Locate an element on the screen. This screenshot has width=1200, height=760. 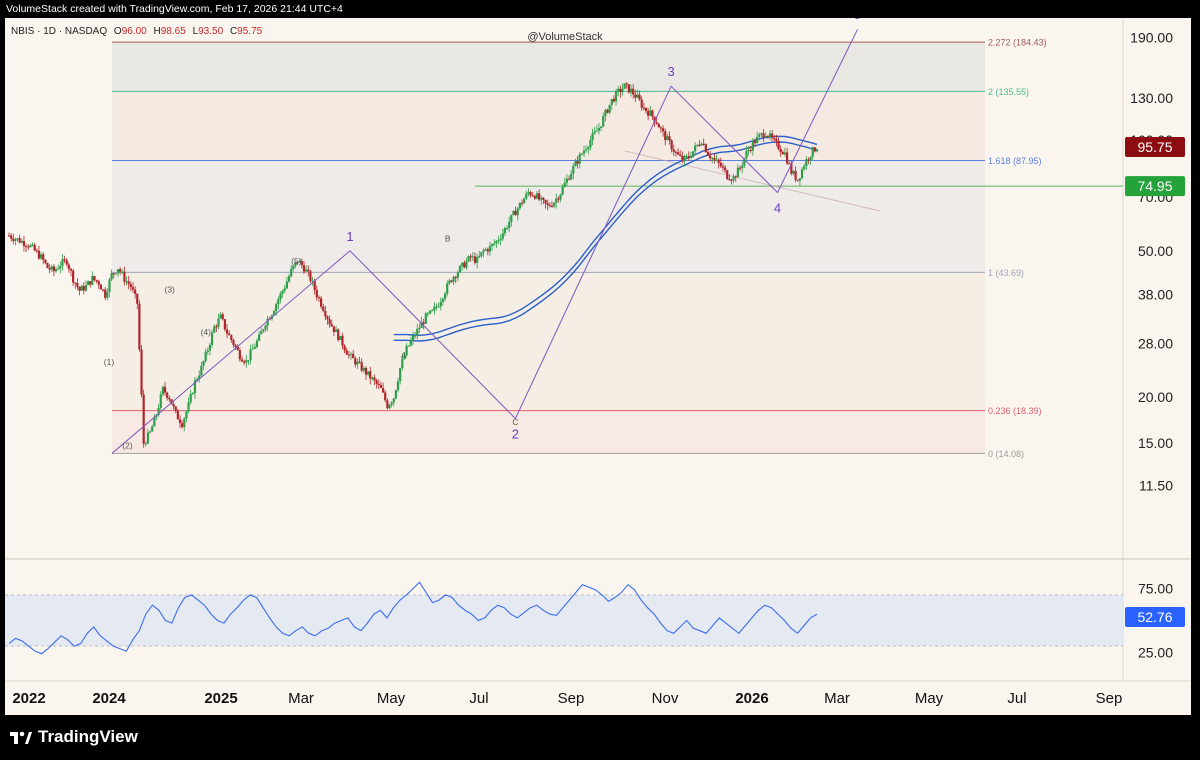
footer-bar: TradingView is located at coordinates (600, 740).